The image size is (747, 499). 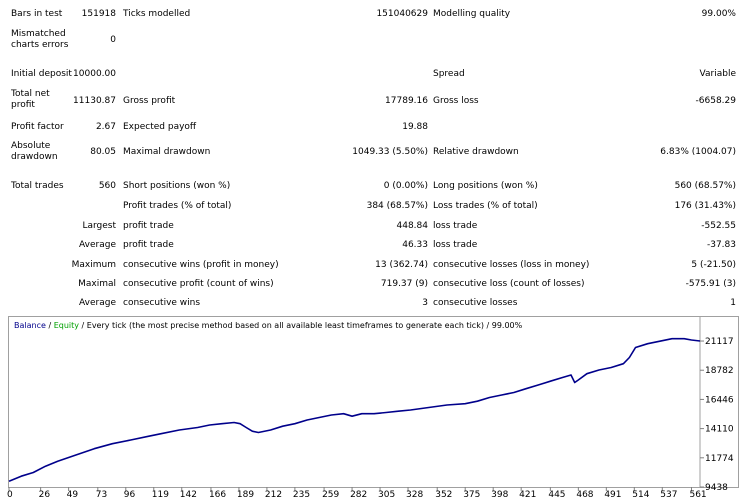 What do you see at coordinates (113, 40) in the screenshot?
I see `mismatched-errors-value: 0` at bounding box center [113, 40].